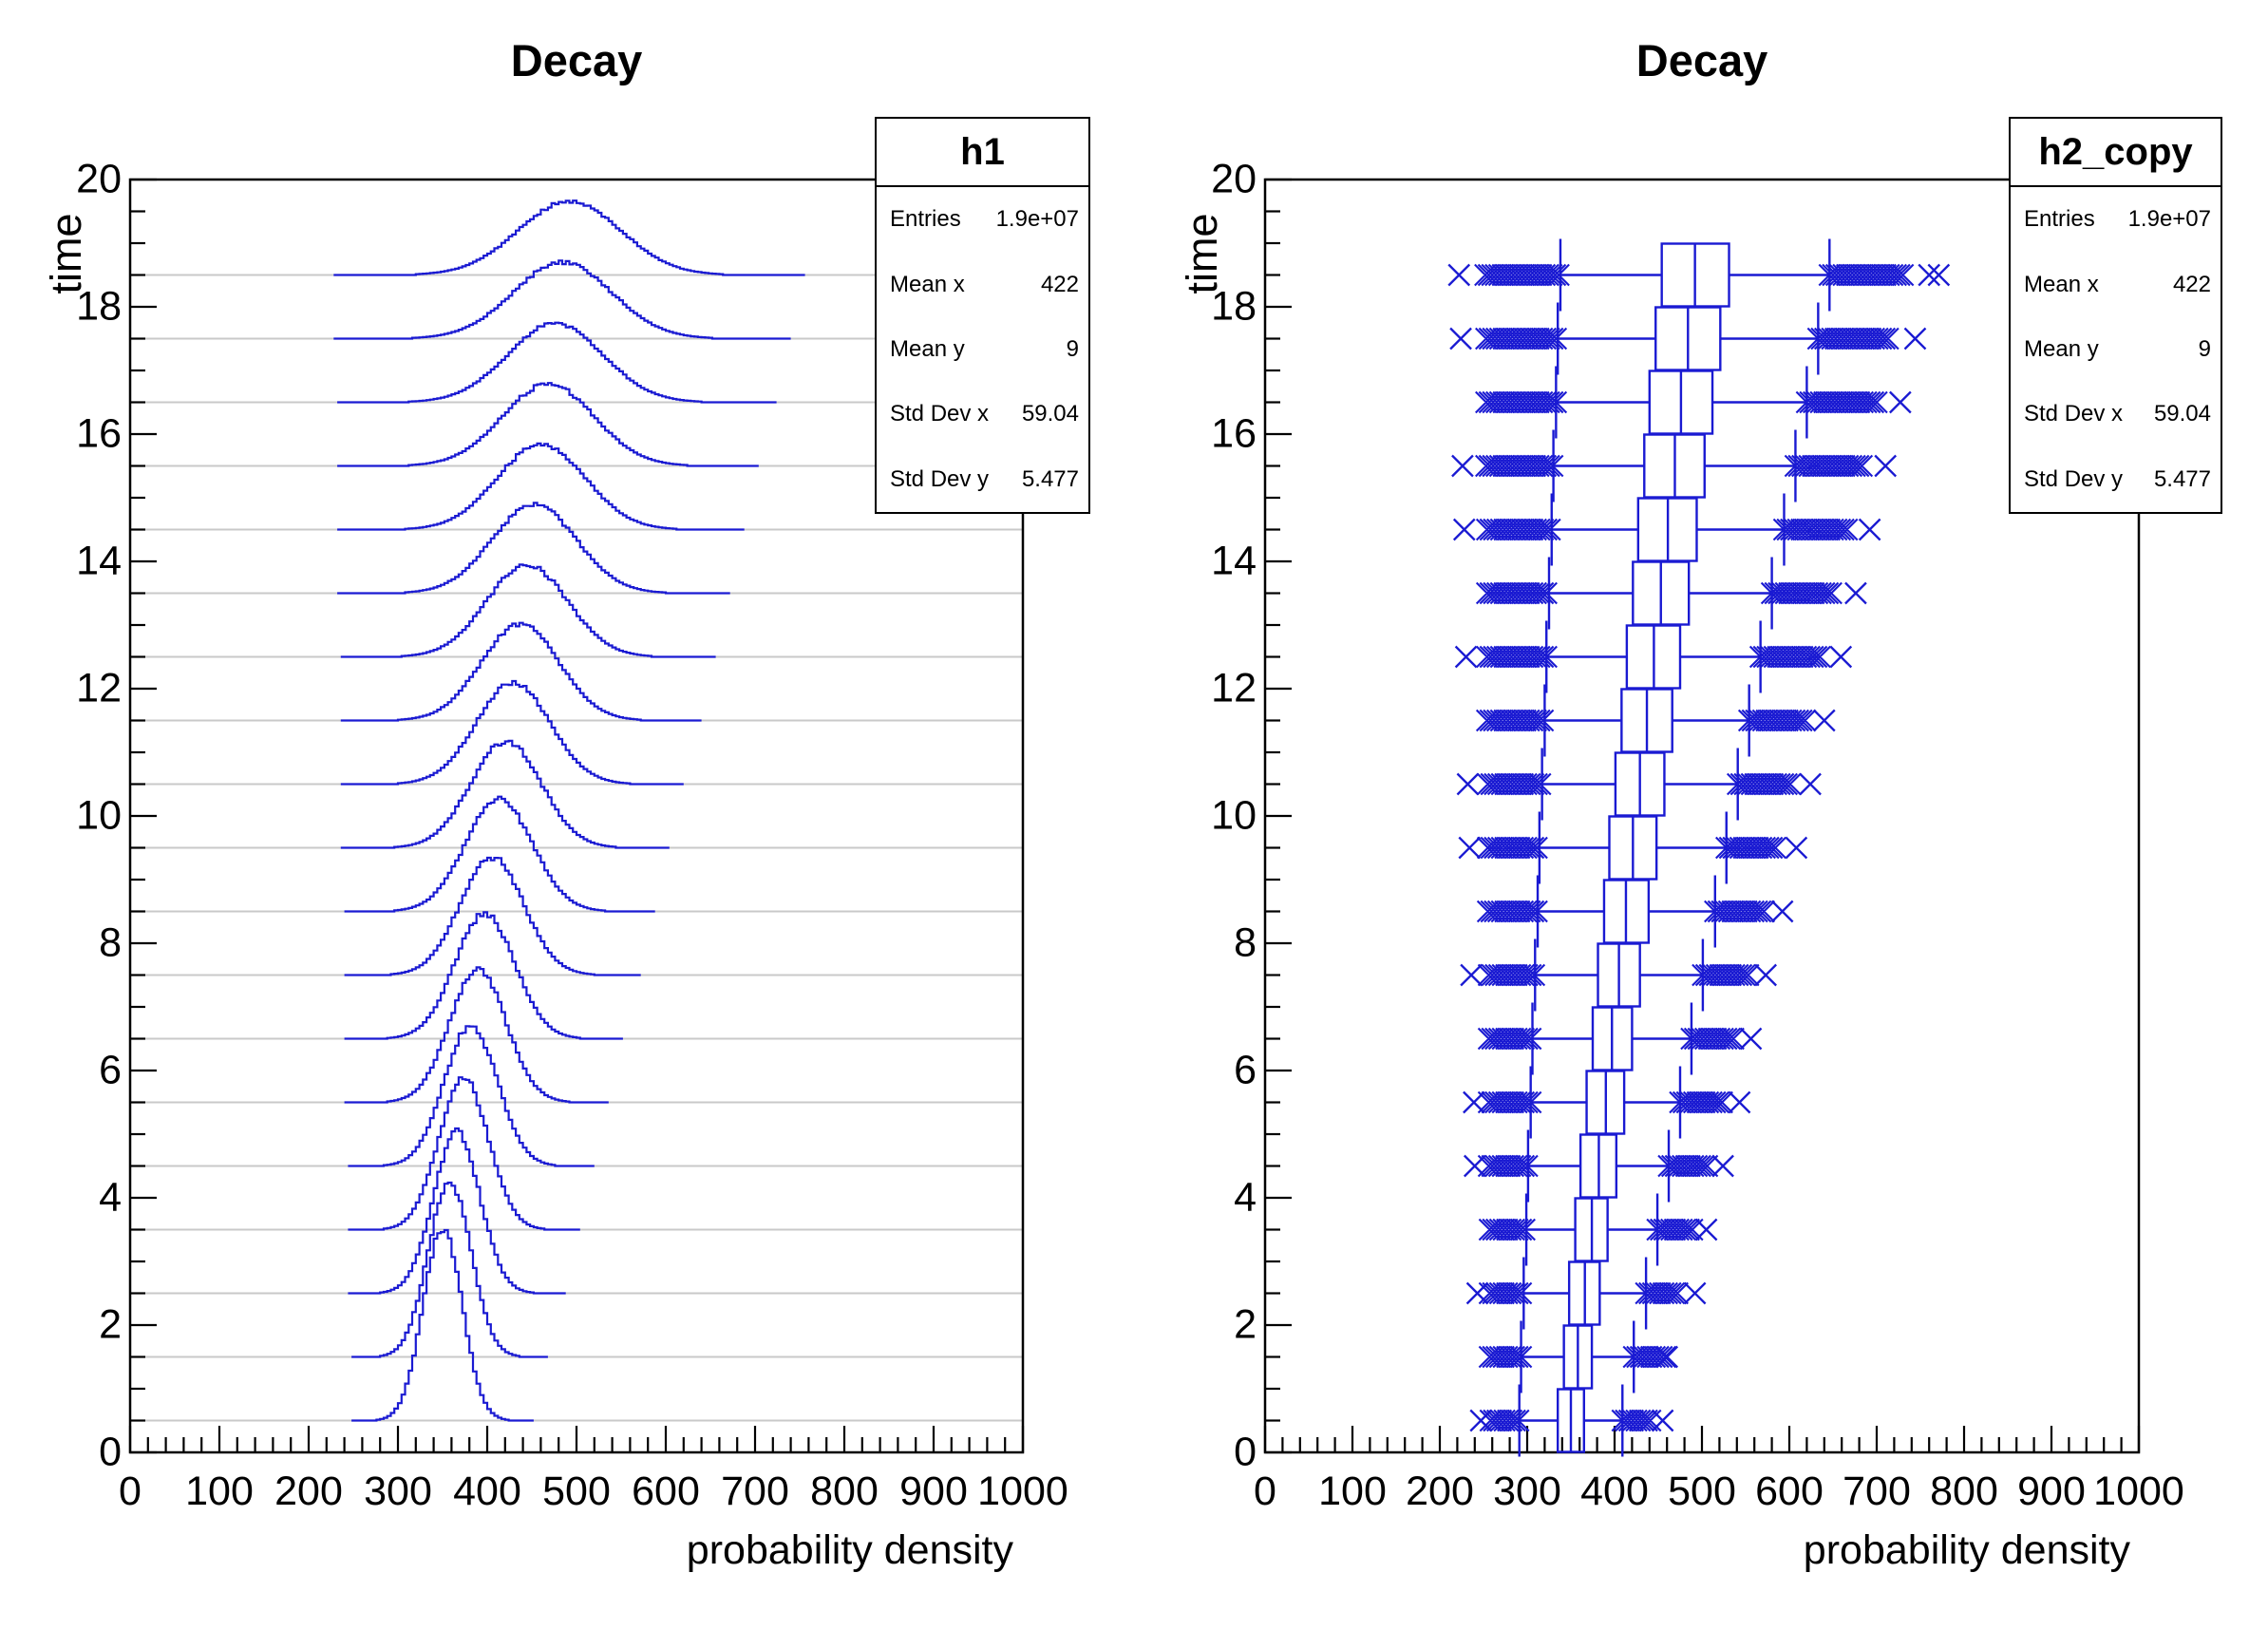 The image size is (2268, 1630). I want to click on stats-title: h1, so click(982, 153).